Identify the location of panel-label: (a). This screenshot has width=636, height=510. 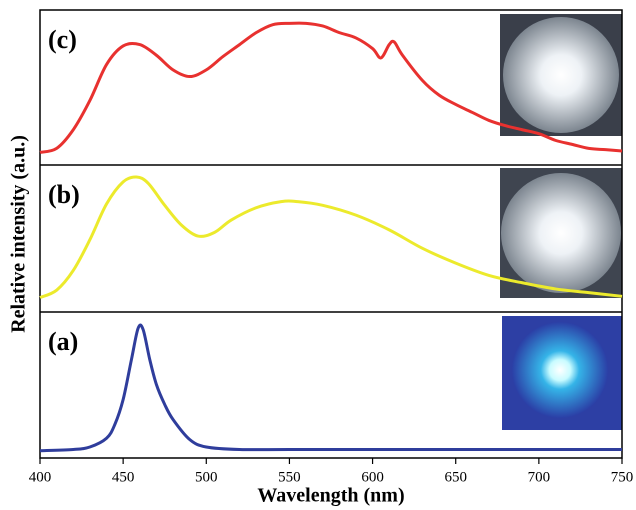
(63, 341).